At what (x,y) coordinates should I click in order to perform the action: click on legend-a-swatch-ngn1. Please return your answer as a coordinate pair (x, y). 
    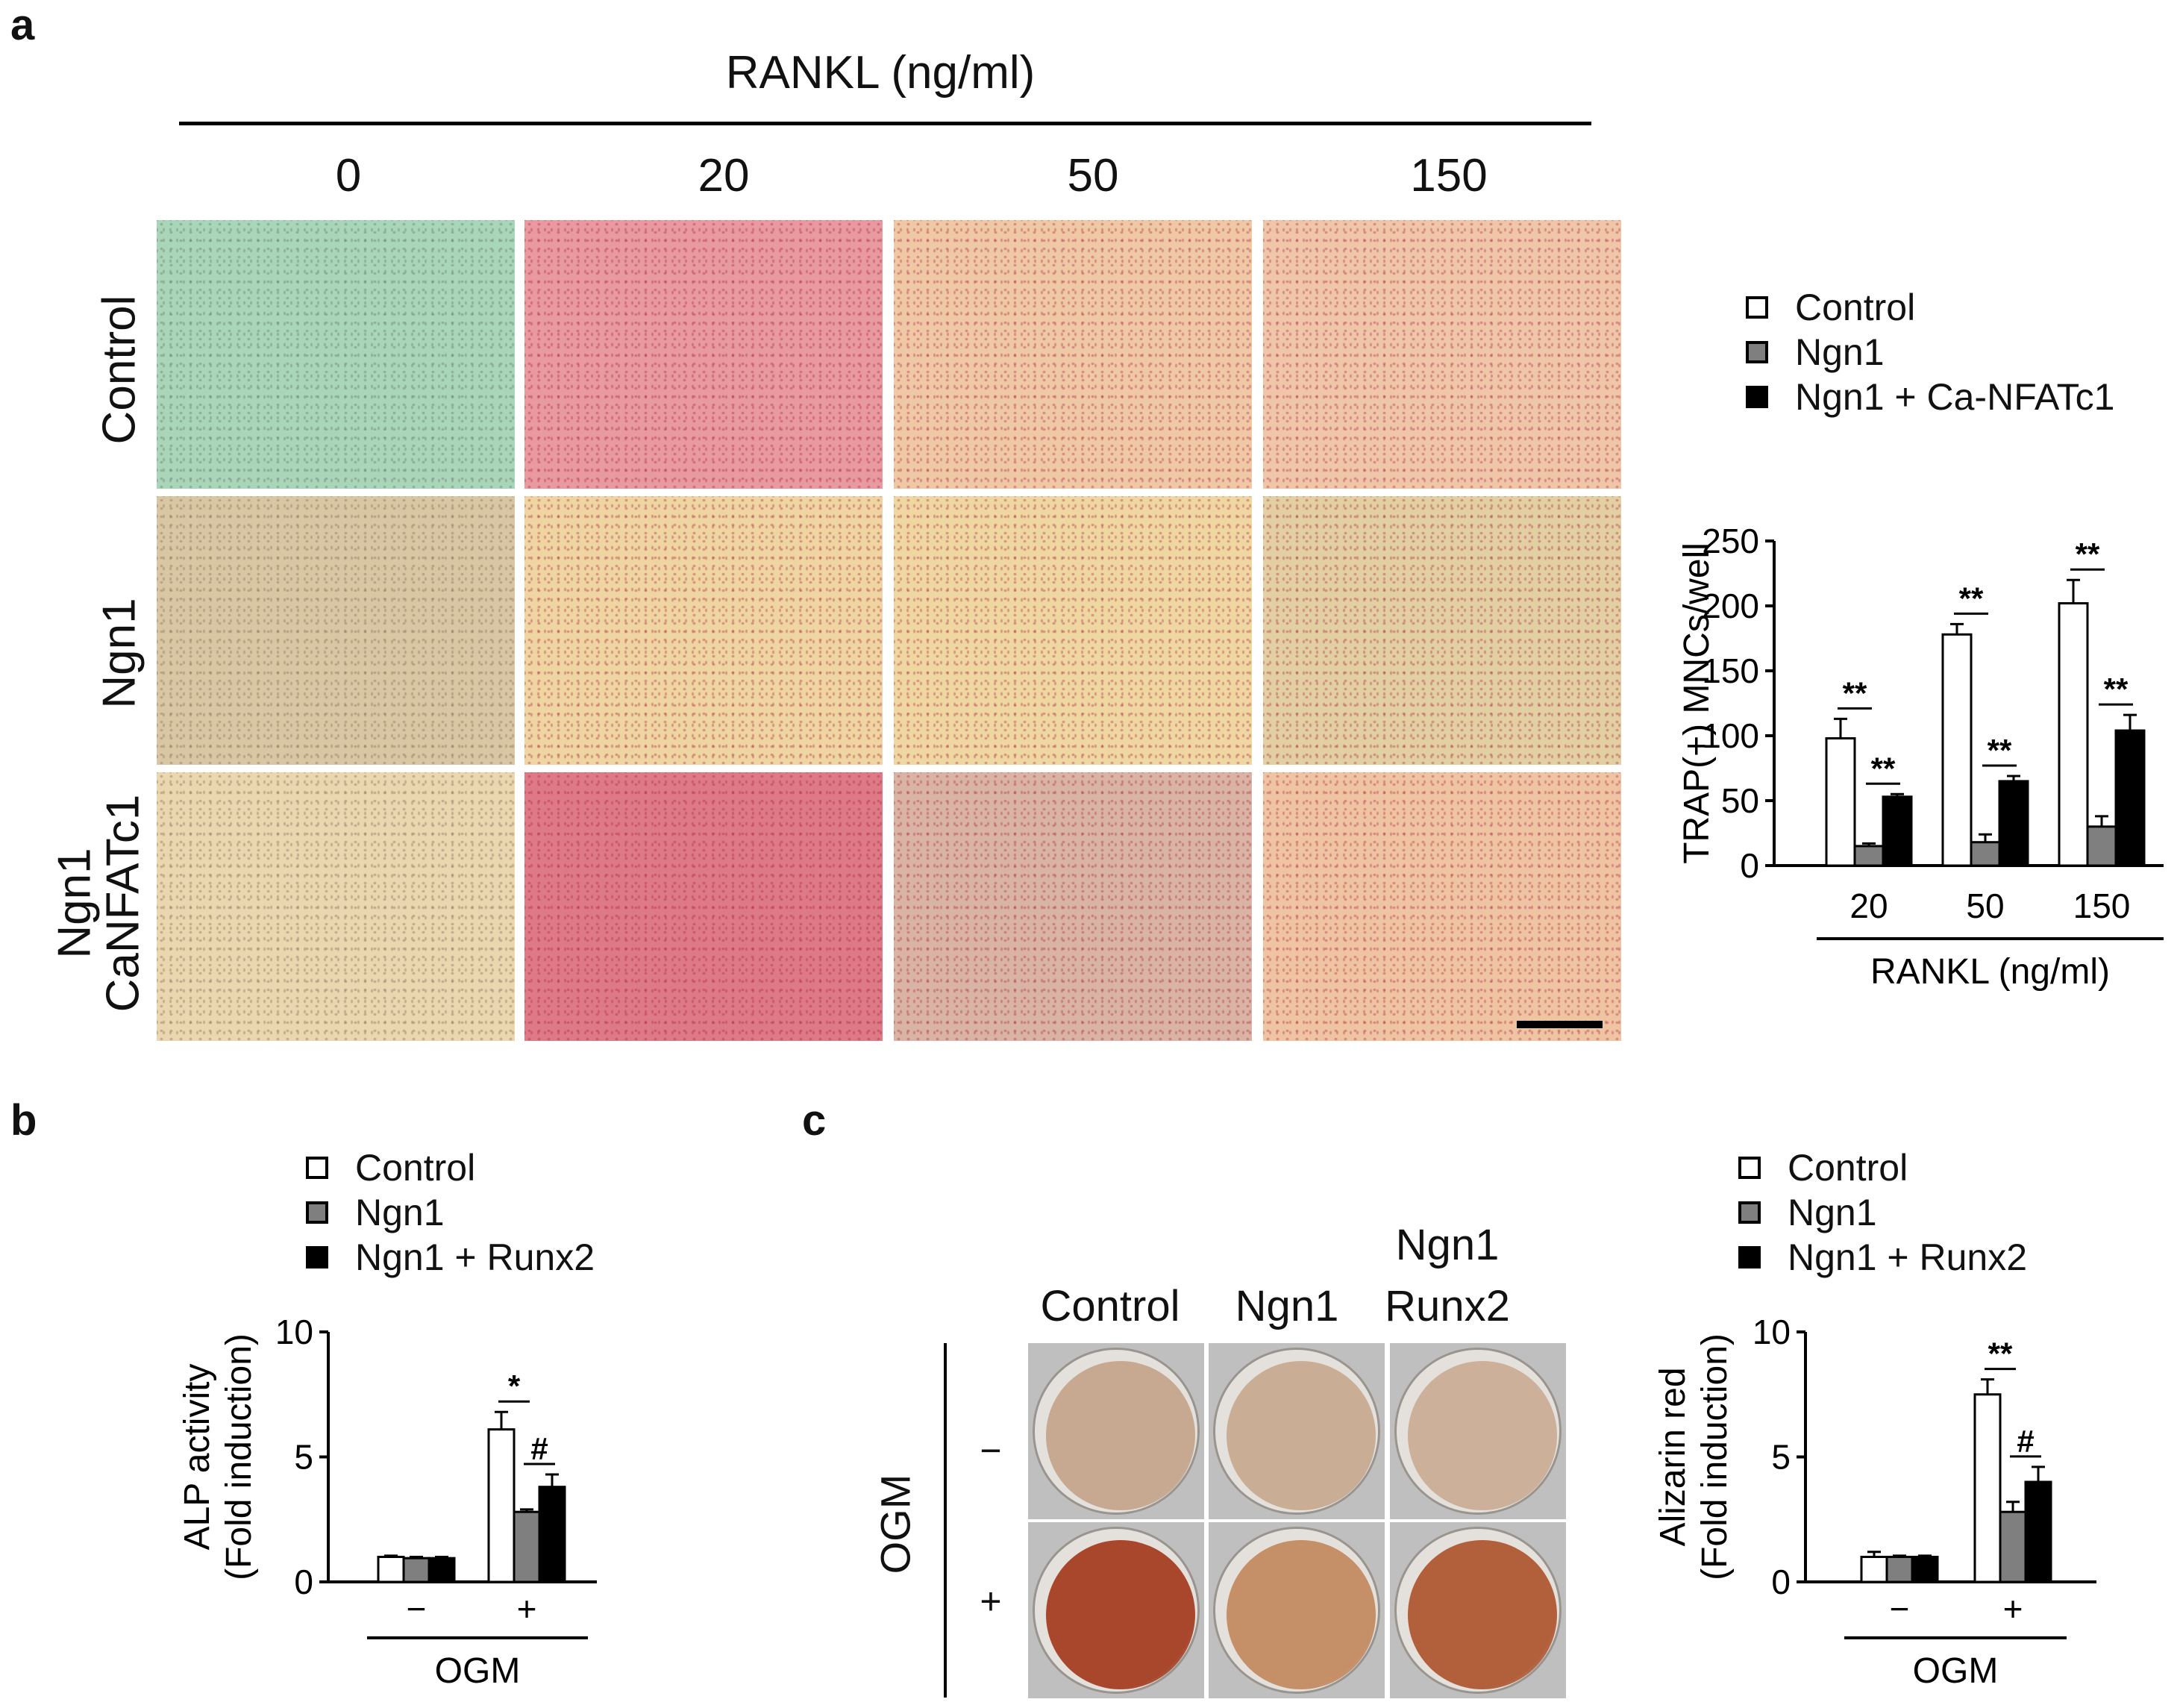
    Looking at the image, I should click on (1757, 352).